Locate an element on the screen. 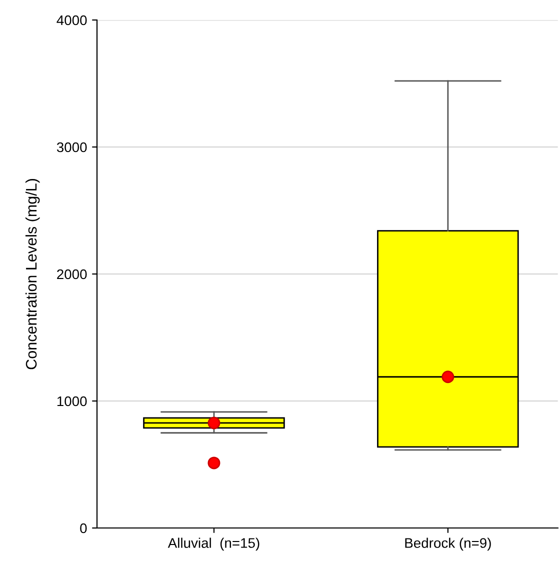  y-tick-label: 3000 is located at coordinates (71, 147).